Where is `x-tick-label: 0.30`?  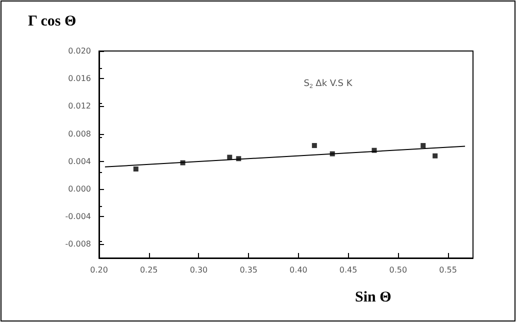 x-tick-label: 0.30 is located at coordinates (199, 270).